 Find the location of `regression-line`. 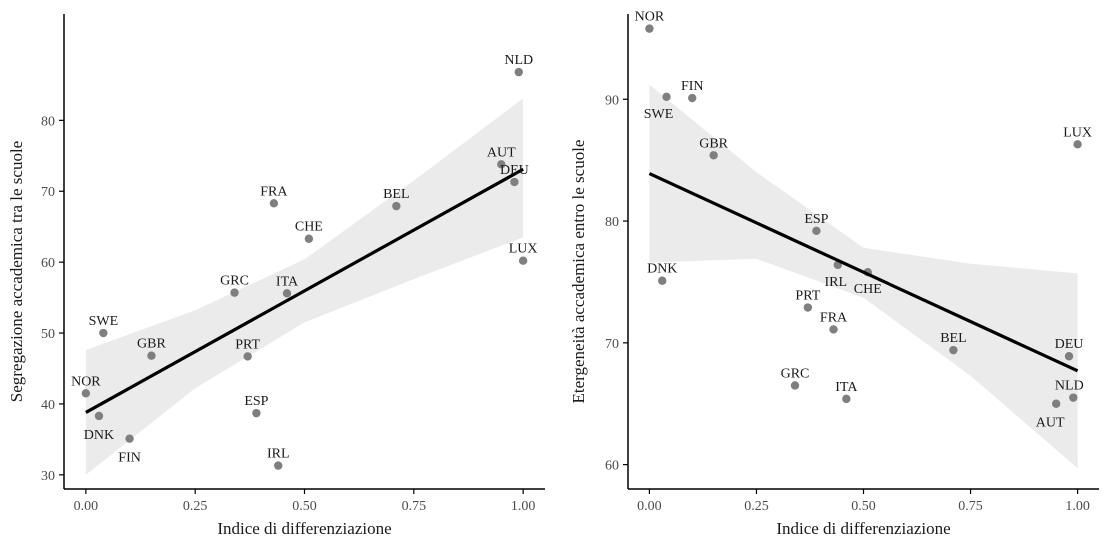

regression-line is located at coordinates (863, 272).